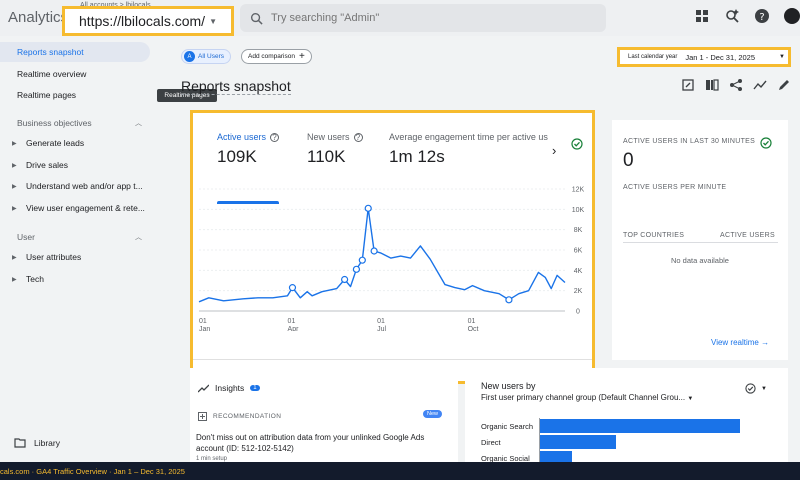  What do you see at coordinates (328, 137) in the screenshot?
I see `metric-label: New users` at bounding box center [328, 137].